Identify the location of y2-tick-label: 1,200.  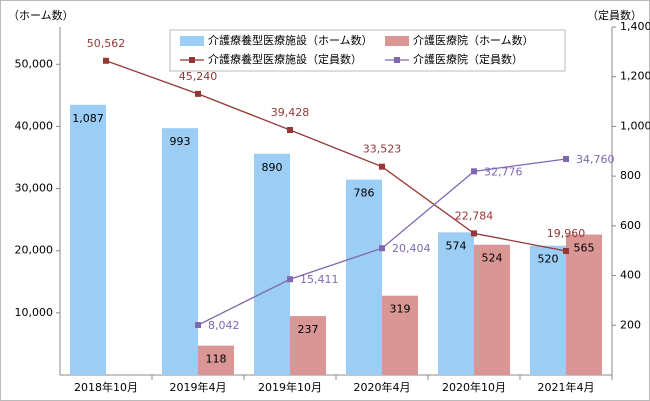
(635, 76).